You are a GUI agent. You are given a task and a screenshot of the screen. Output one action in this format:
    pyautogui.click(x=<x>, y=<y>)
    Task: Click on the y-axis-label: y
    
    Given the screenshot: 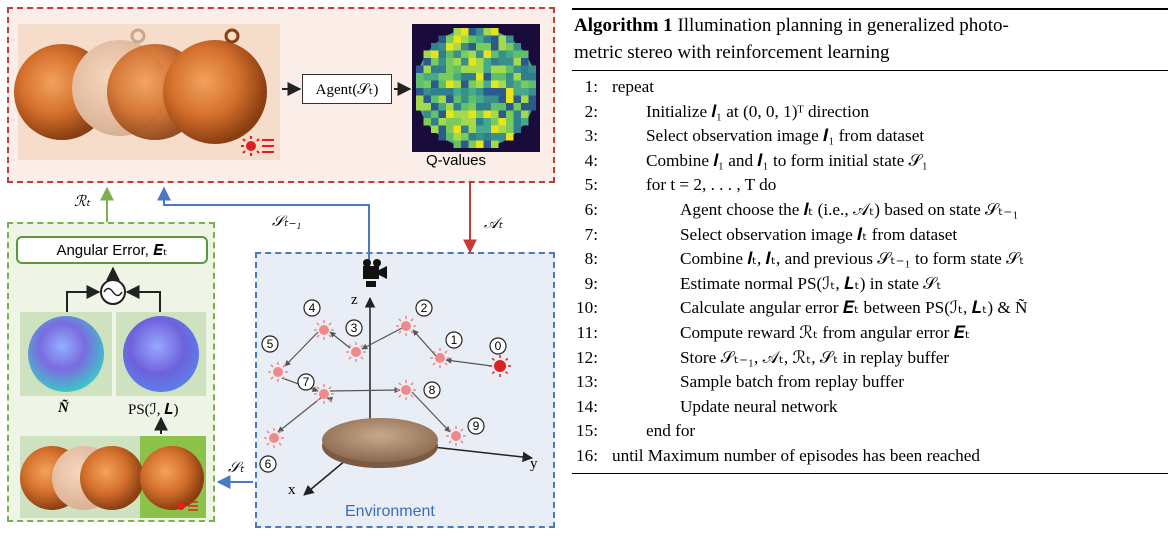 What is the action you would take?
    pyautogui.click(x=534, y=464)
    